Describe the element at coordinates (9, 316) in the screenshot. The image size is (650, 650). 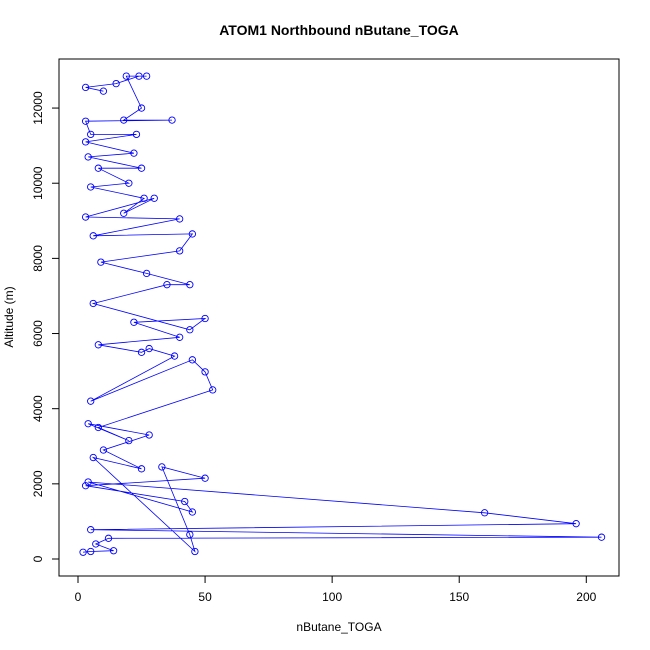
I see `y-axis-label: Altitude (m)` at that location.